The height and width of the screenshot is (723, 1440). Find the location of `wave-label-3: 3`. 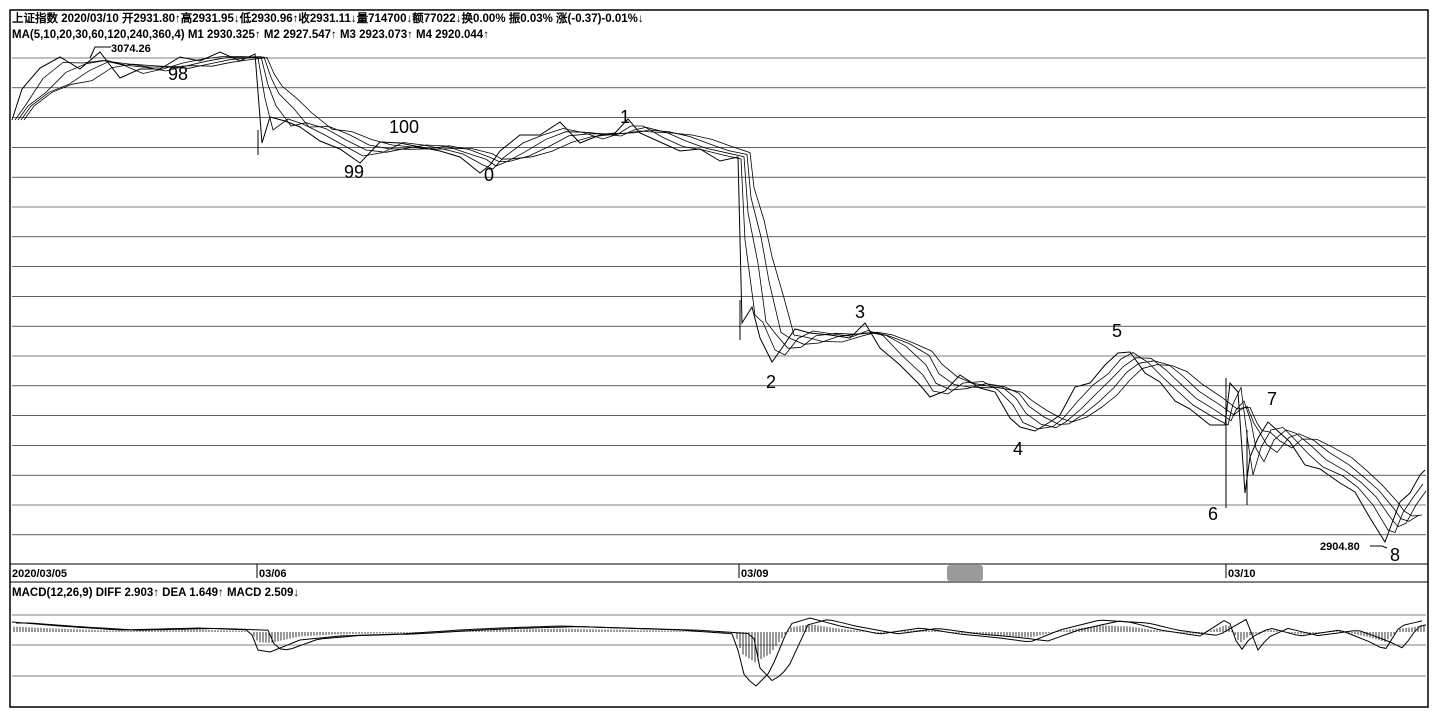

wave-label-3: 3 is located at coordinates (860, 312).